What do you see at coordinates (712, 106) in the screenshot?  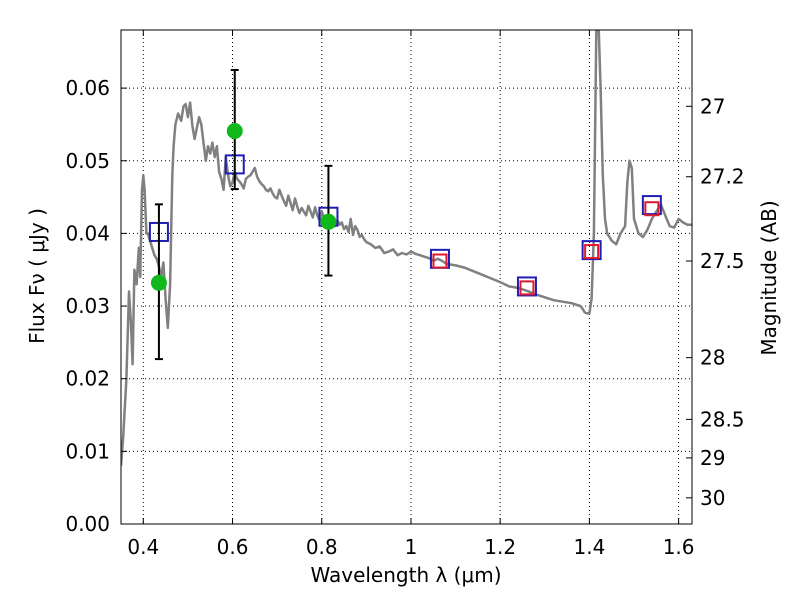 I see `right-tick-label: 27` at bounding box center [712, 106].